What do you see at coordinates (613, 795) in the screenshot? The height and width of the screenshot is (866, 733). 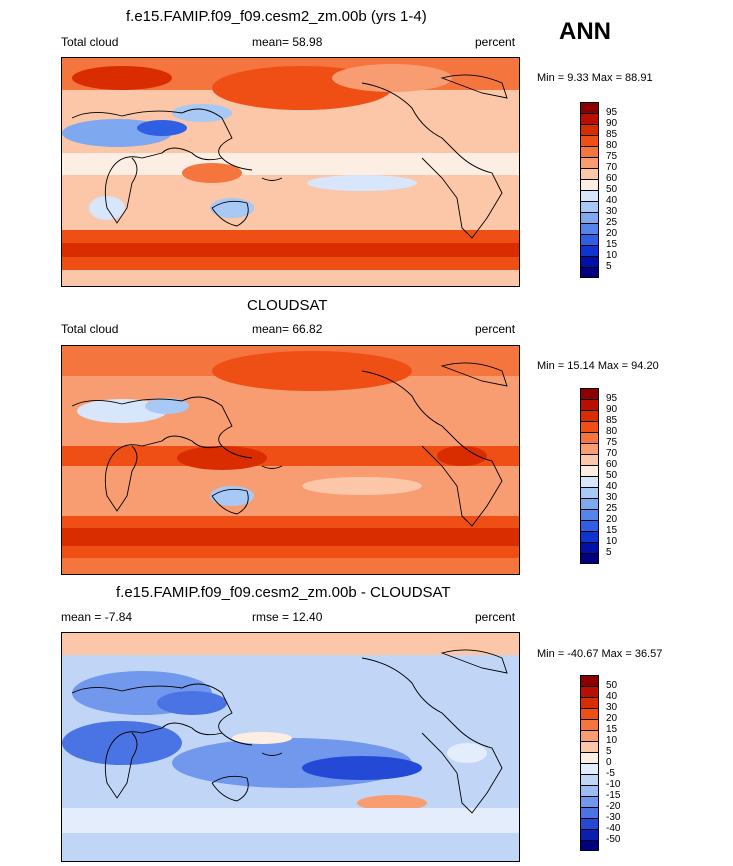 I see `colorbar-tick-label: -15` at bounding box center [613, 795].